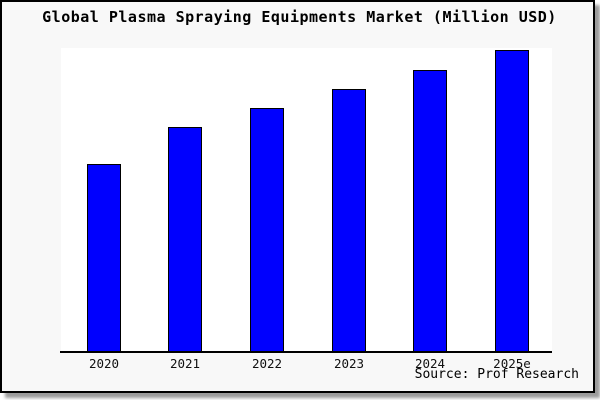 This screenshot has width=600, height=400. What do you see at coordinates (512, 201) in the screenshot?
I see `bar-2025e` at bounding box center [512, 201].